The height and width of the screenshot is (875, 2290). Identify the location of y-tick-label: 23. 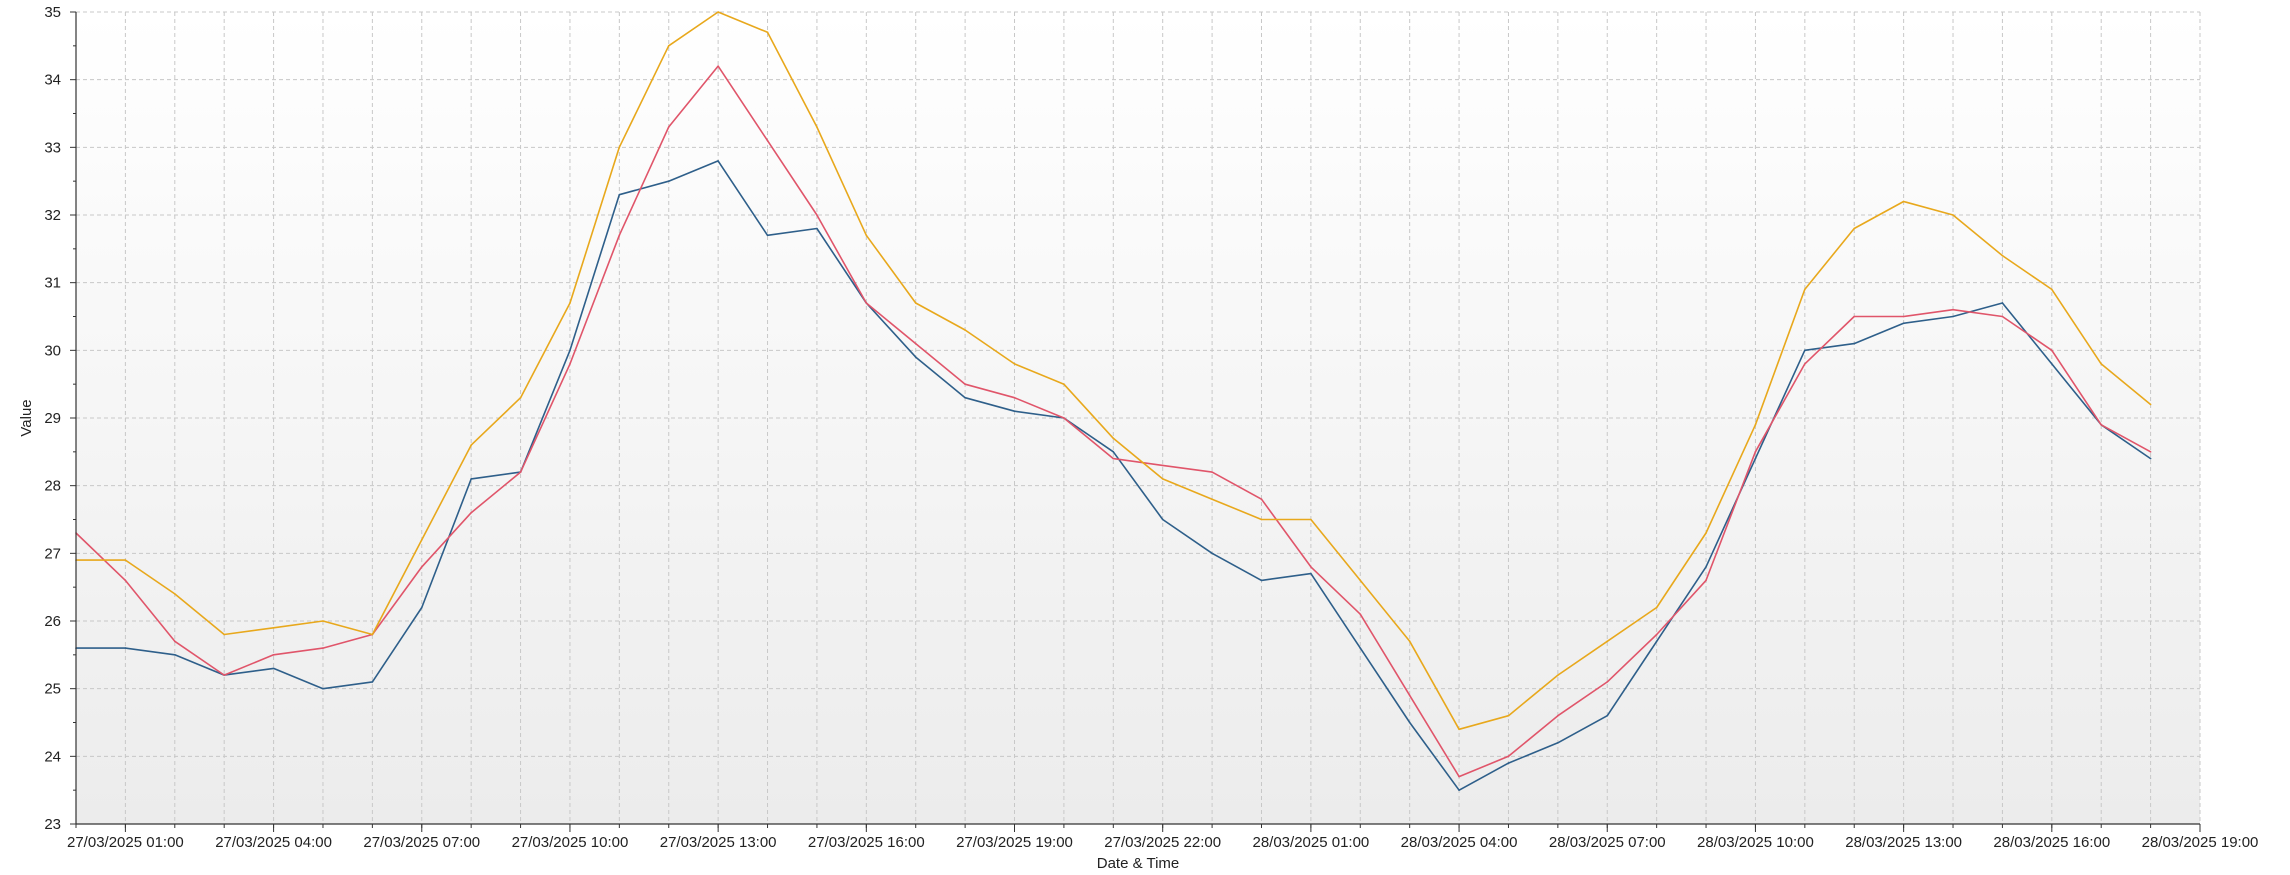
(52, 824).